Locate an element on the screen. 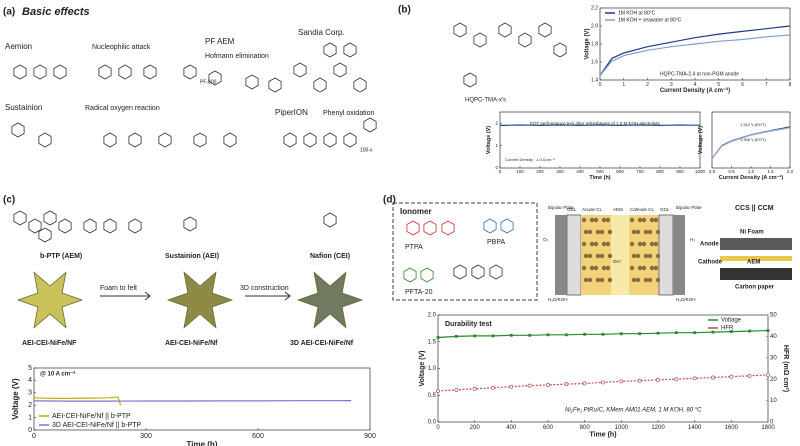 The height and width of the screenshot is (446, 800). legend-label: Voltage is located at coordinates (731, 321).